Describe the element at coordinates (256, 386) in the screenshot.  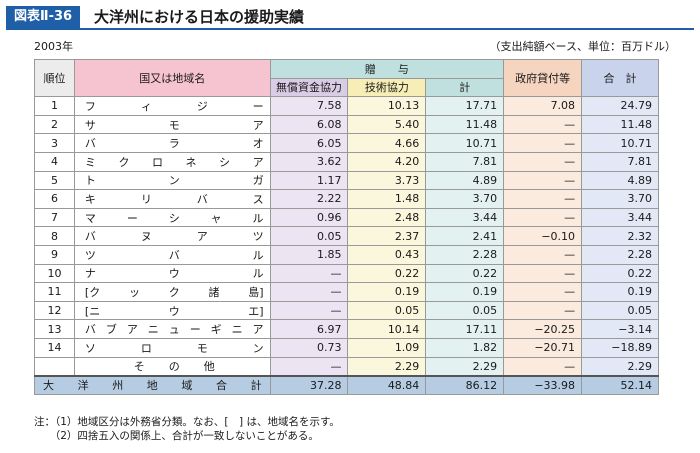
I see `total-label-char: 計` at that location.